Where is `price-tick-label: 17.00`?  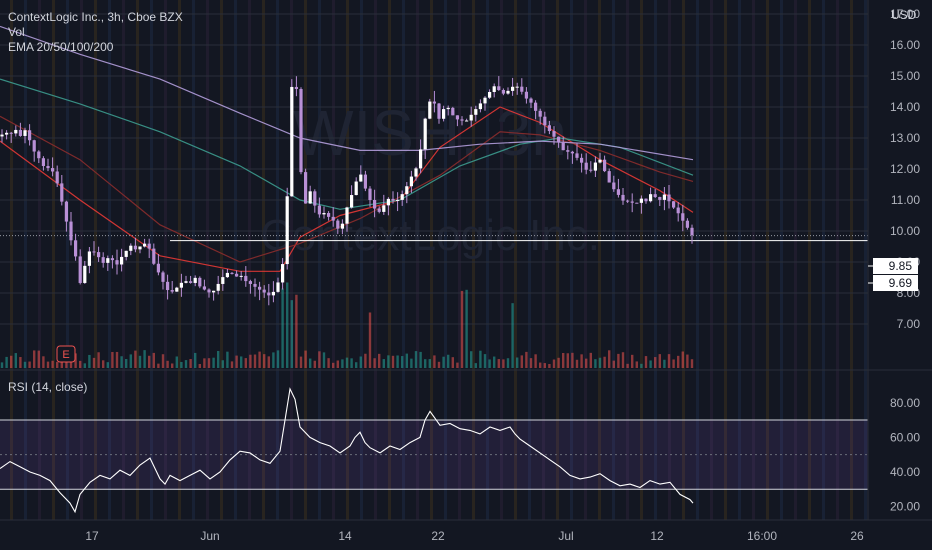 price-tick-label: 17.00 is located at coordinates (905, 14).